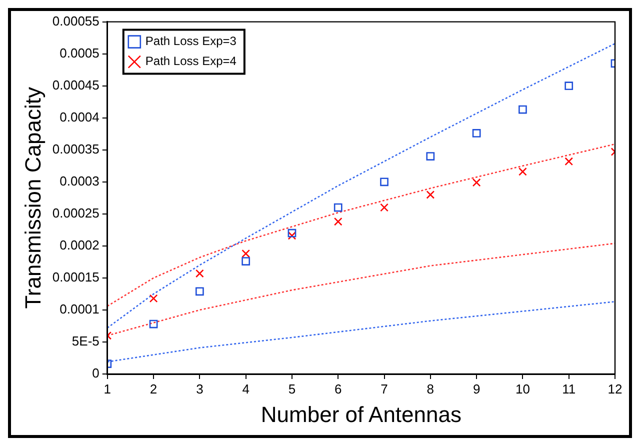  Describe the element at coordinates (569, 388) in the screenshot. I see `x-tick-label: 11` at that location.